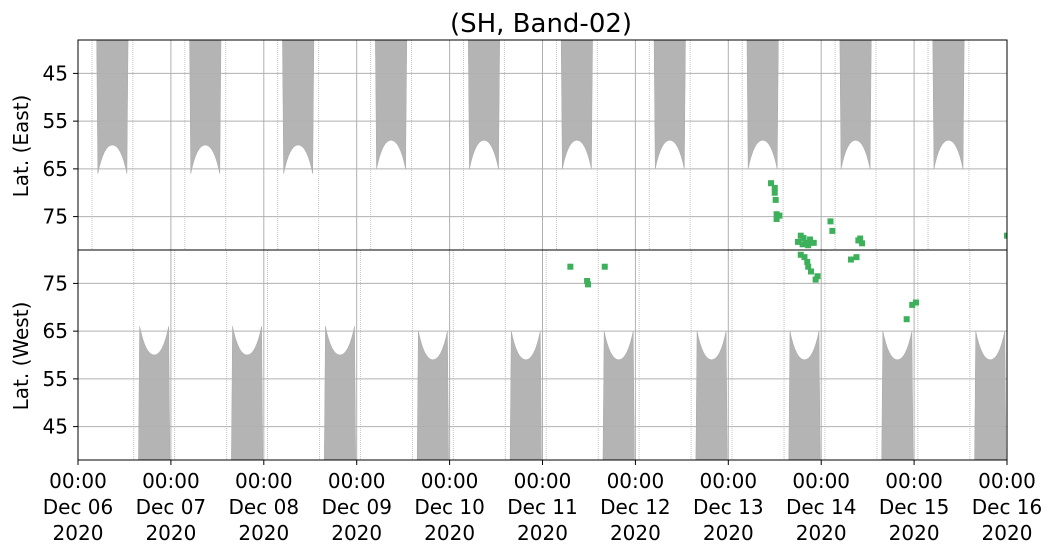 Image resolution: width=1055 pixels, height=556 pixels. I want to click on x-tick-label: 00:00 Dec 10 2020, so click(449, 507).